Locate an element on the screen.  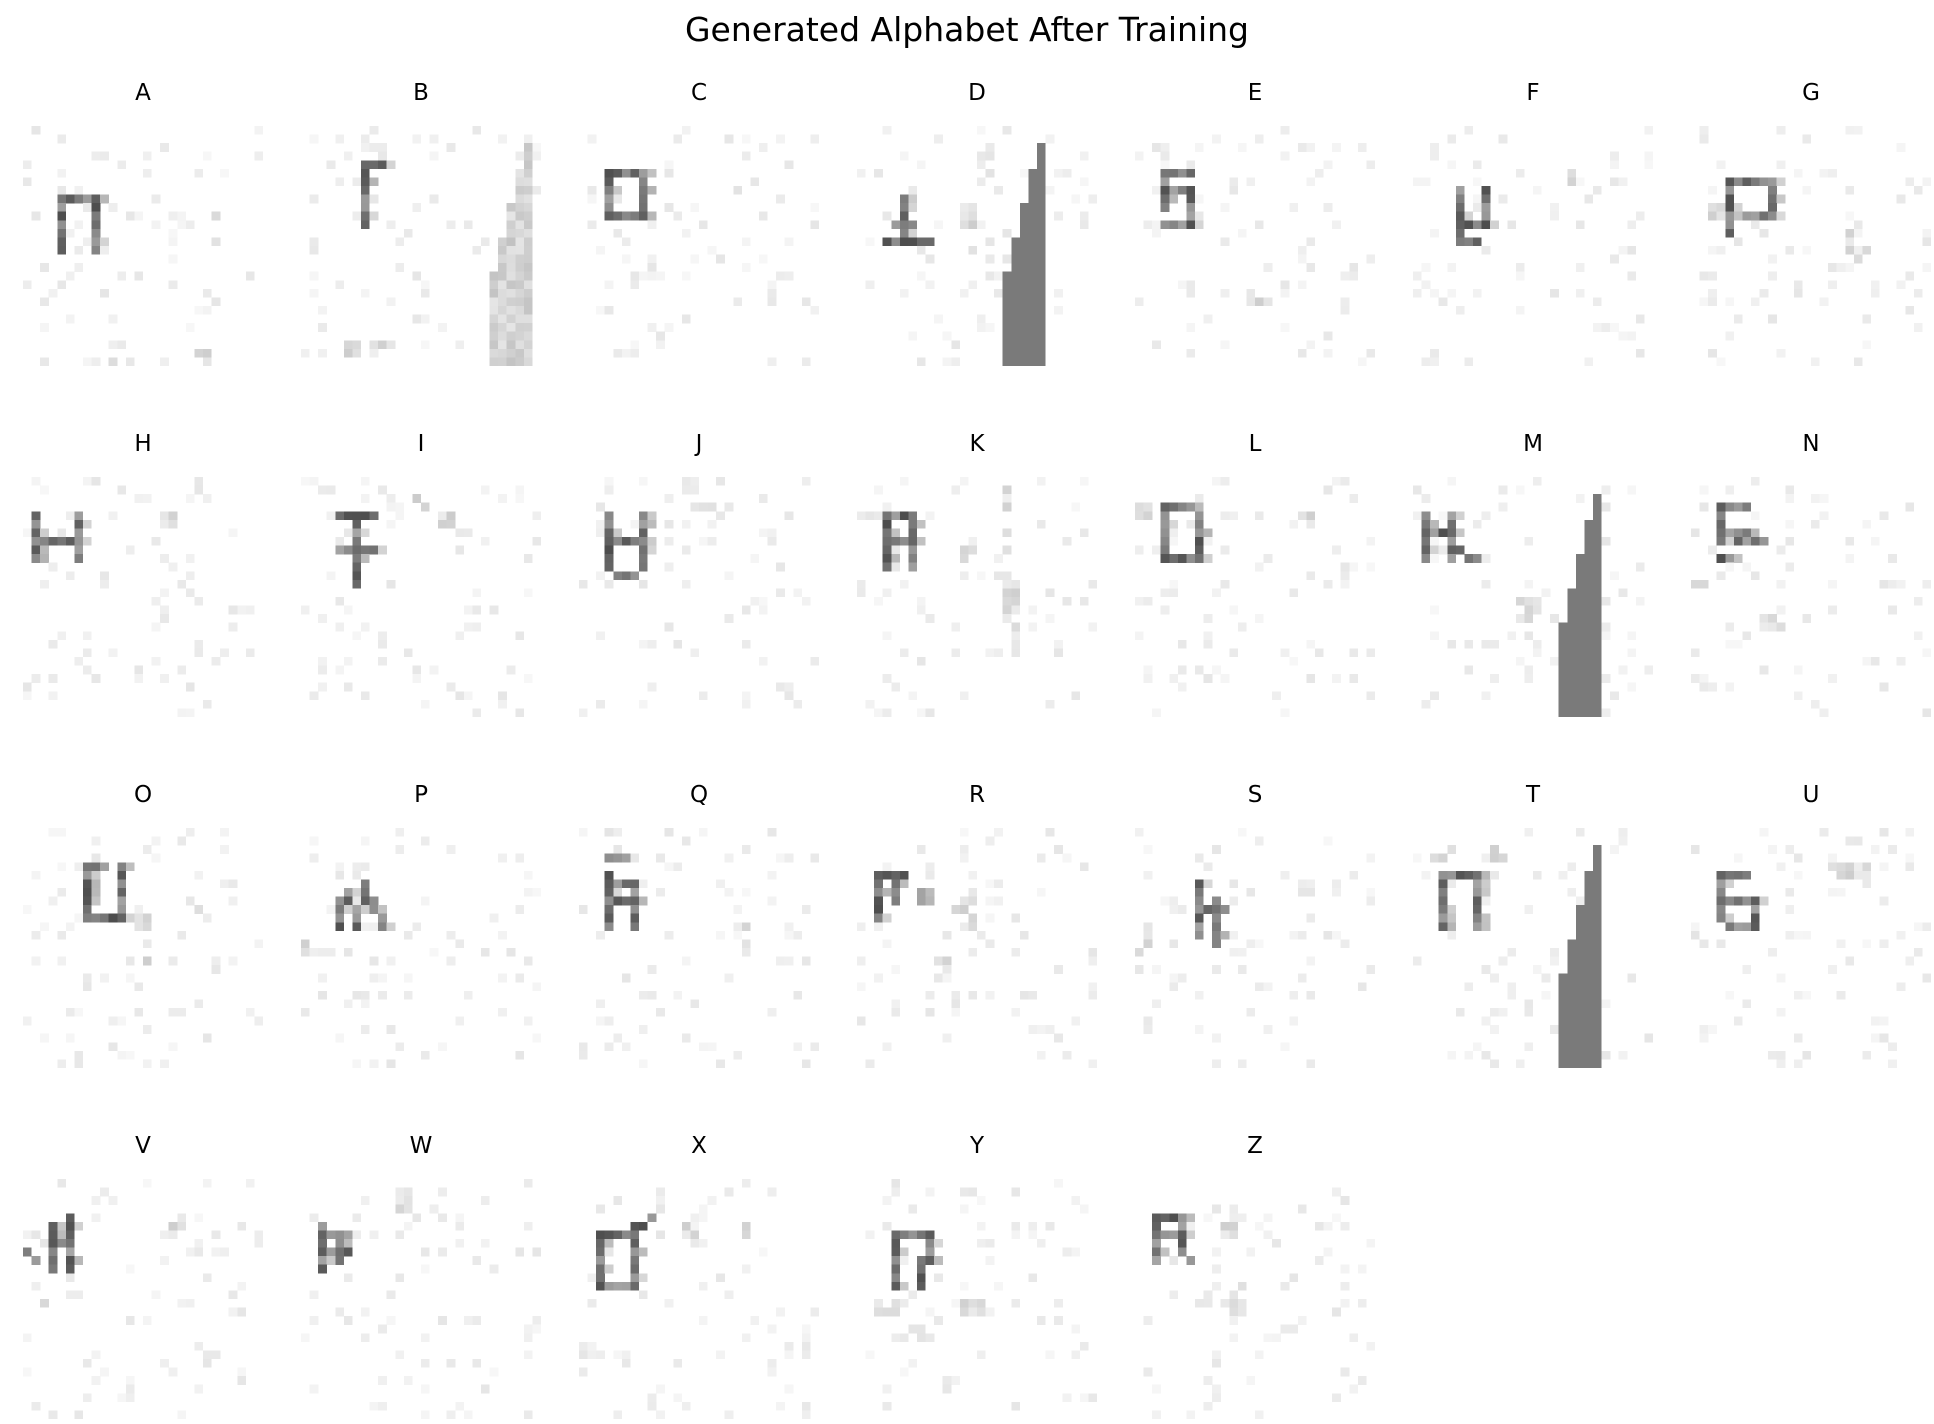
panel-title: L is located at coordinates (1255, 444).